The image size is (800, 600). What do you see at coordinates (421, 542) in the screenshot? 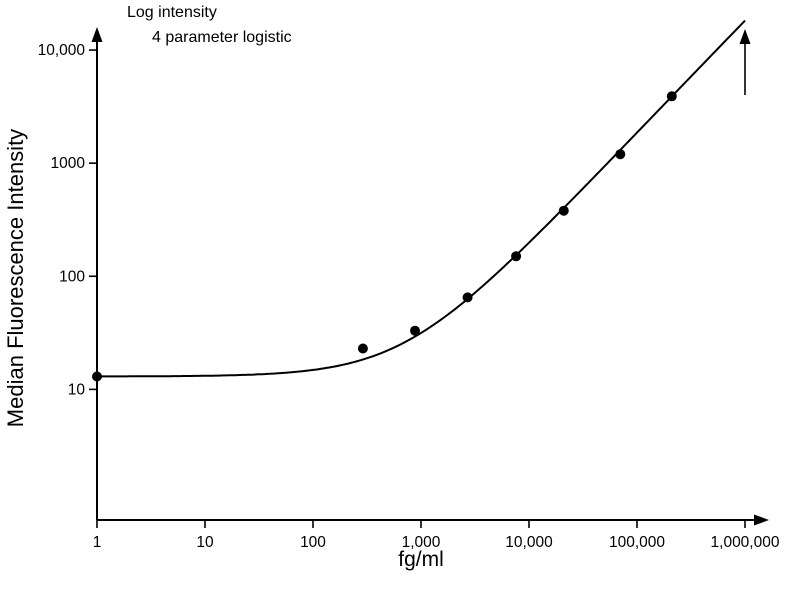
I see `x-tick-label: 1,000` at bounding box center [421, 542].